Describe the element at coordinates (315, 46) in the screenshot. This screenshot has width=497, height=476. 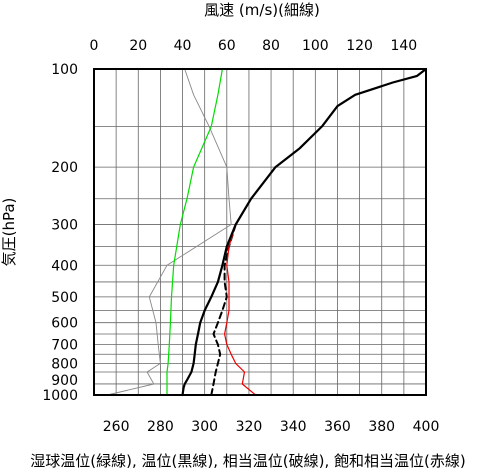
I see `top-tick-label: 100` at that location.